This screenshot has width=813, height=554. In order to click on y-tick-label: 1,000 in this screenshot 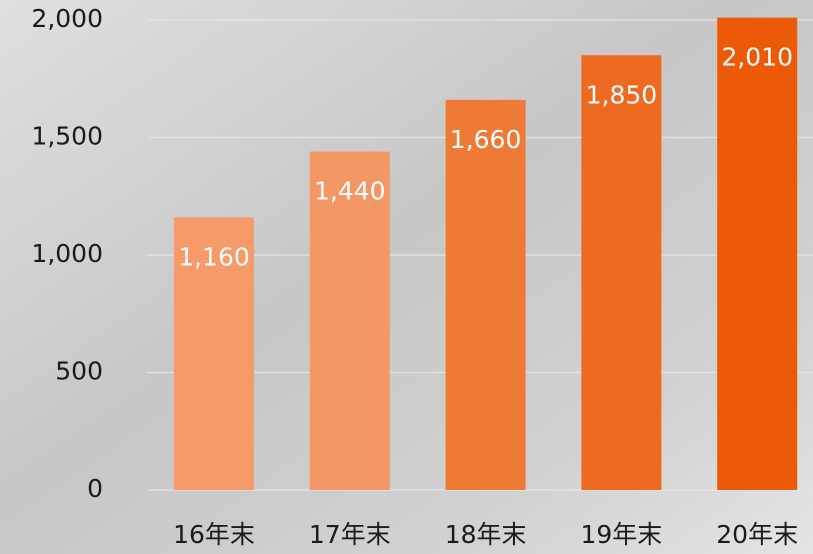, I will do `click(67, 253)`.